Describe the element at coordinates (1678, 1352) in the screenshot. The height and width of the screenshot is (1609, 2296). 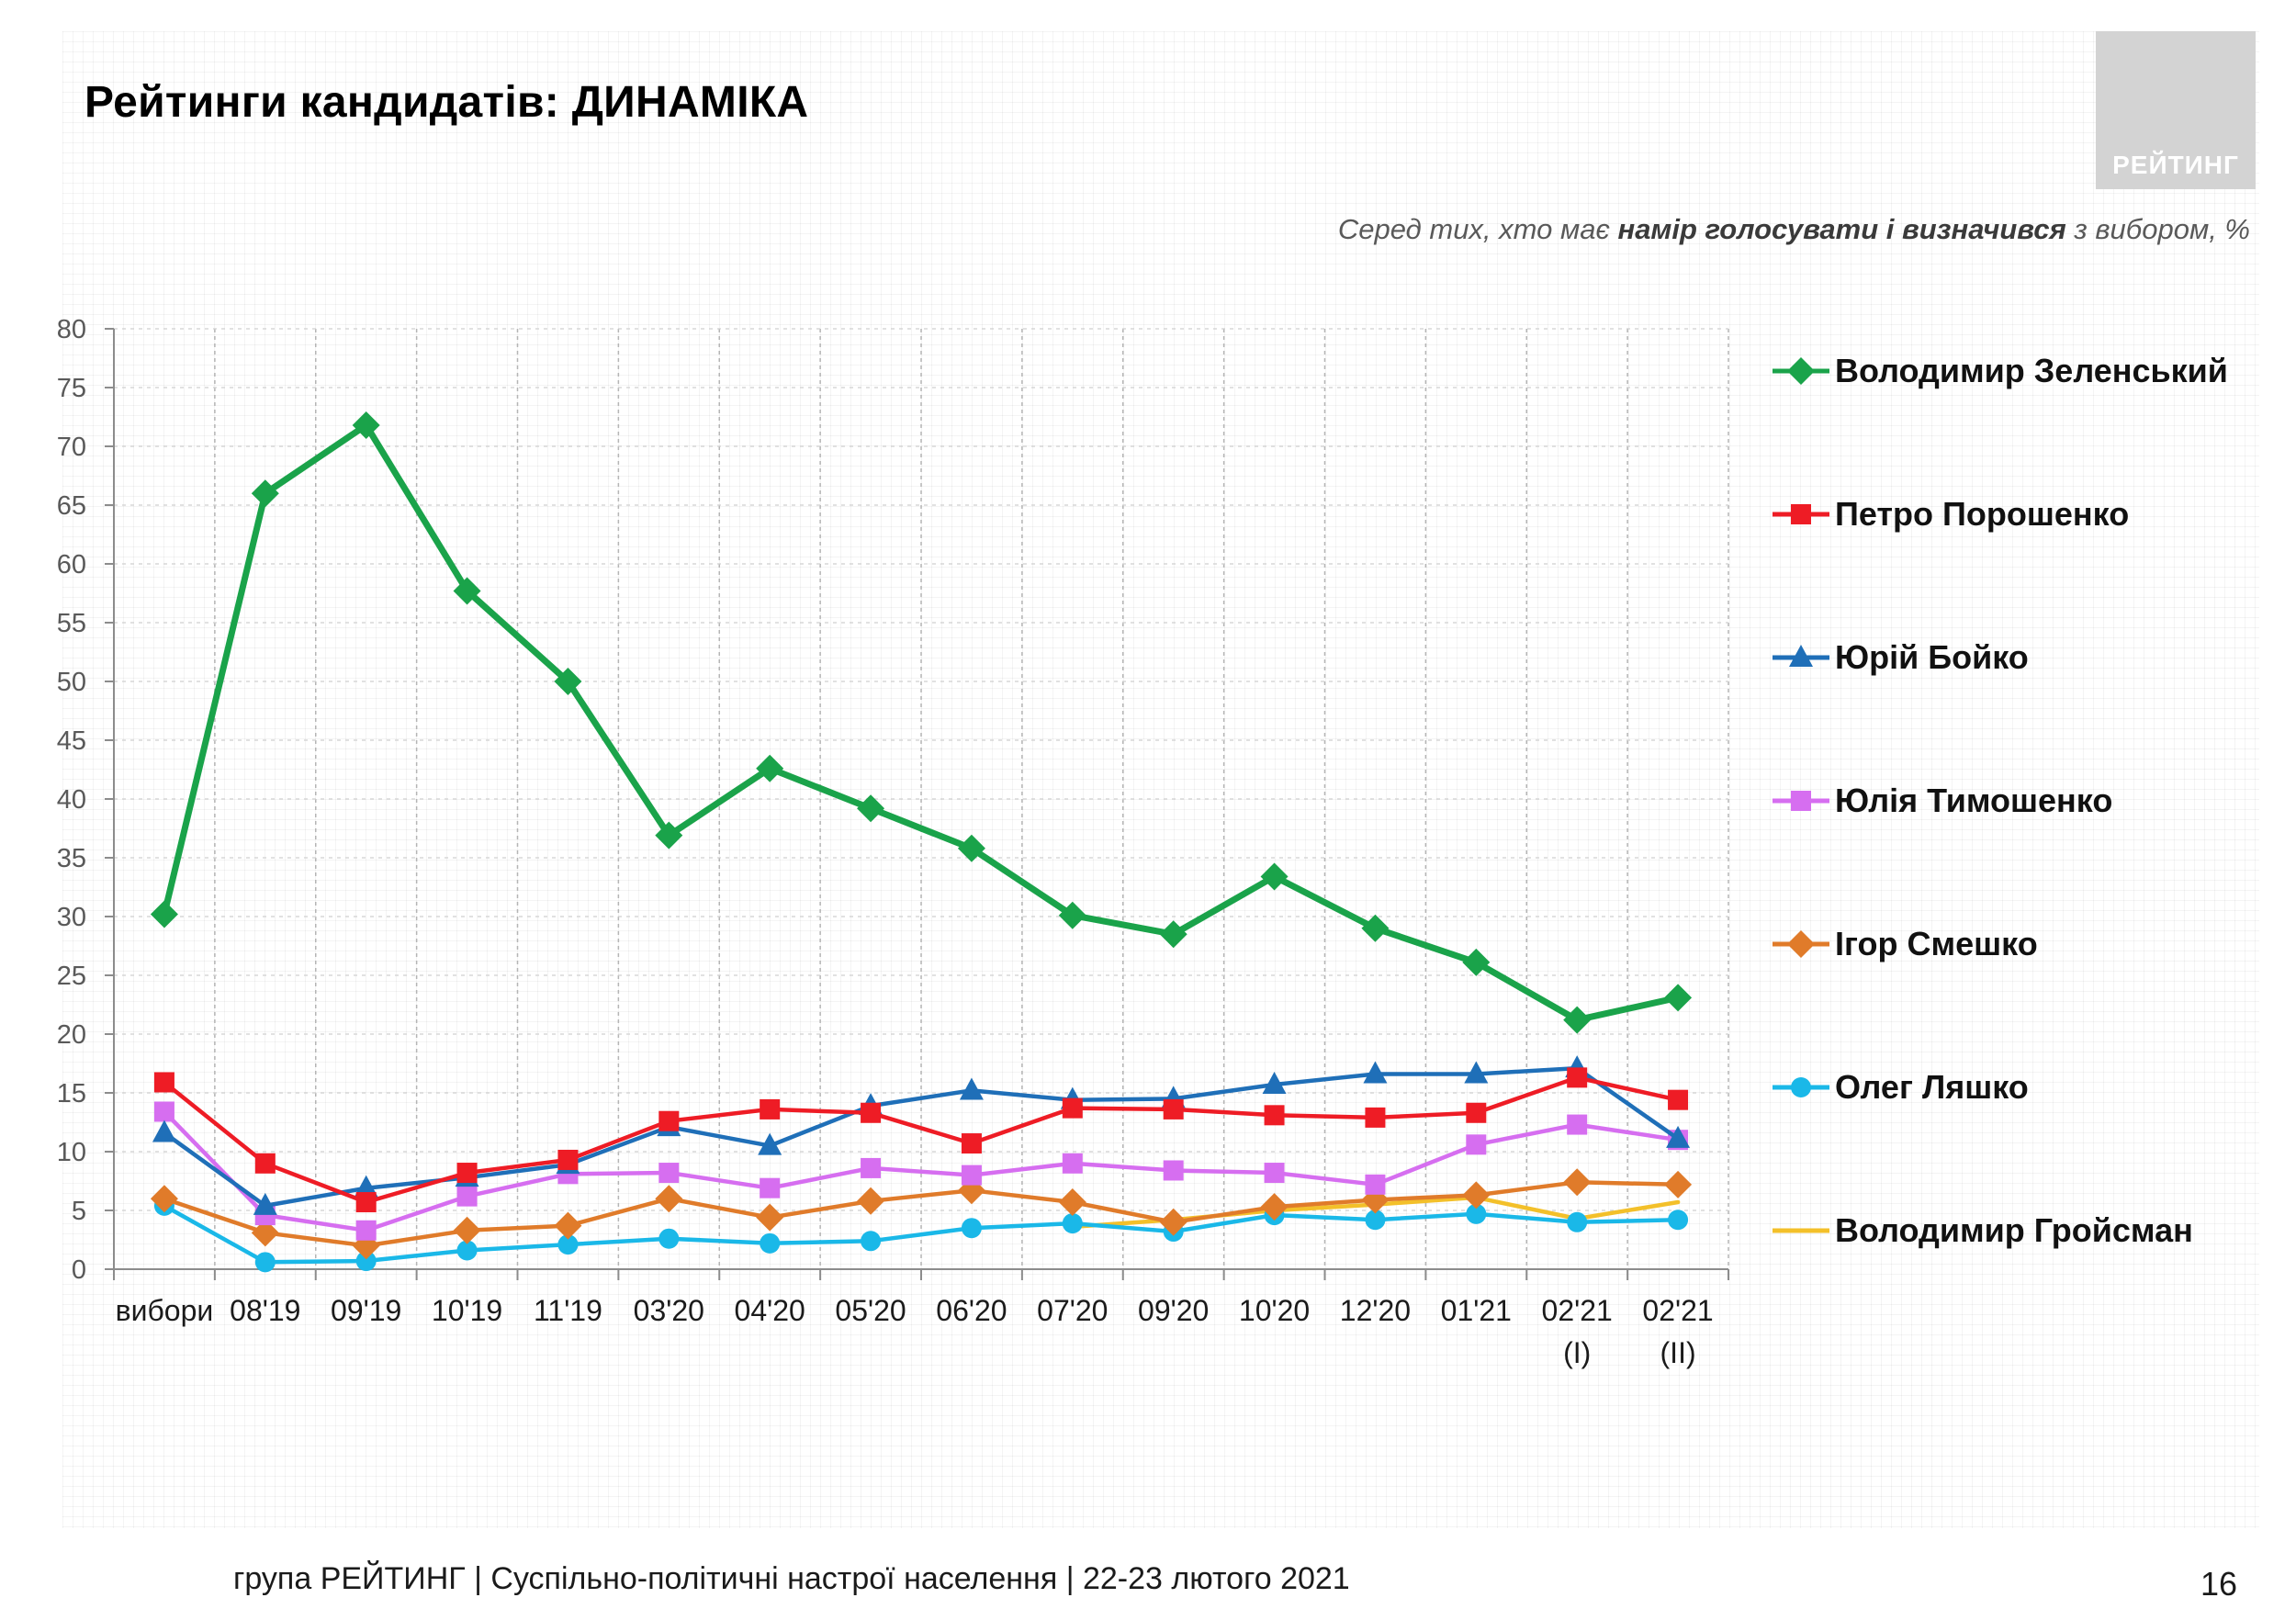
I see `x-tick-label: (II)` at that location.